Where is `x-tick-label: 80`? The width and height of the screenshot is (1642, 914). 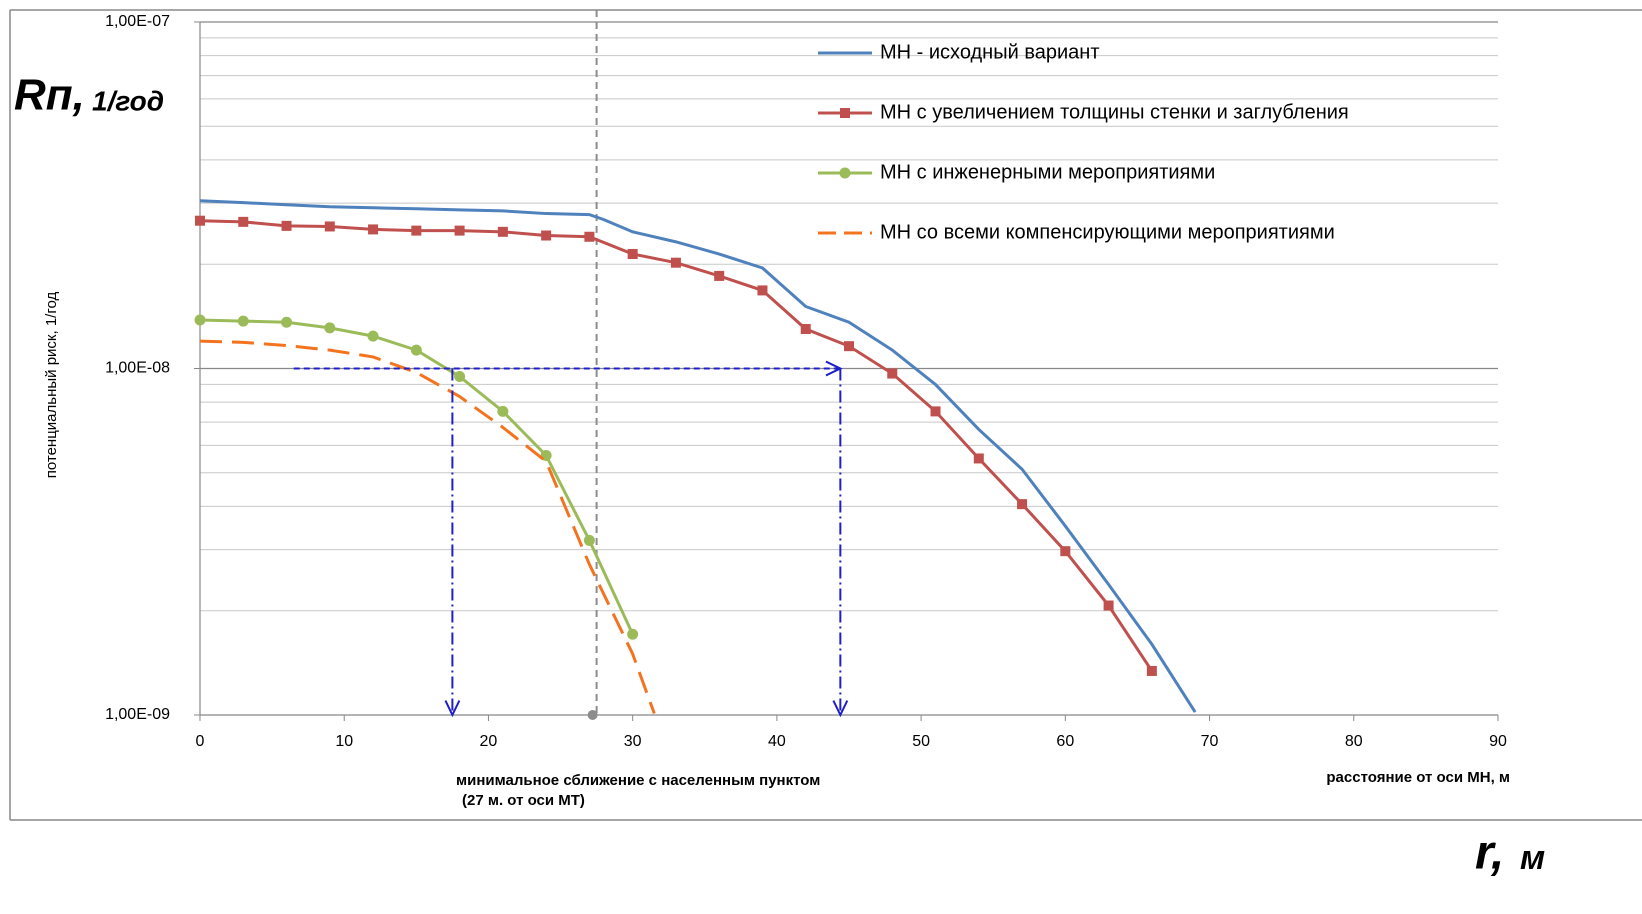
x-tick-label: 80 is located at coordinates (1354, 741).